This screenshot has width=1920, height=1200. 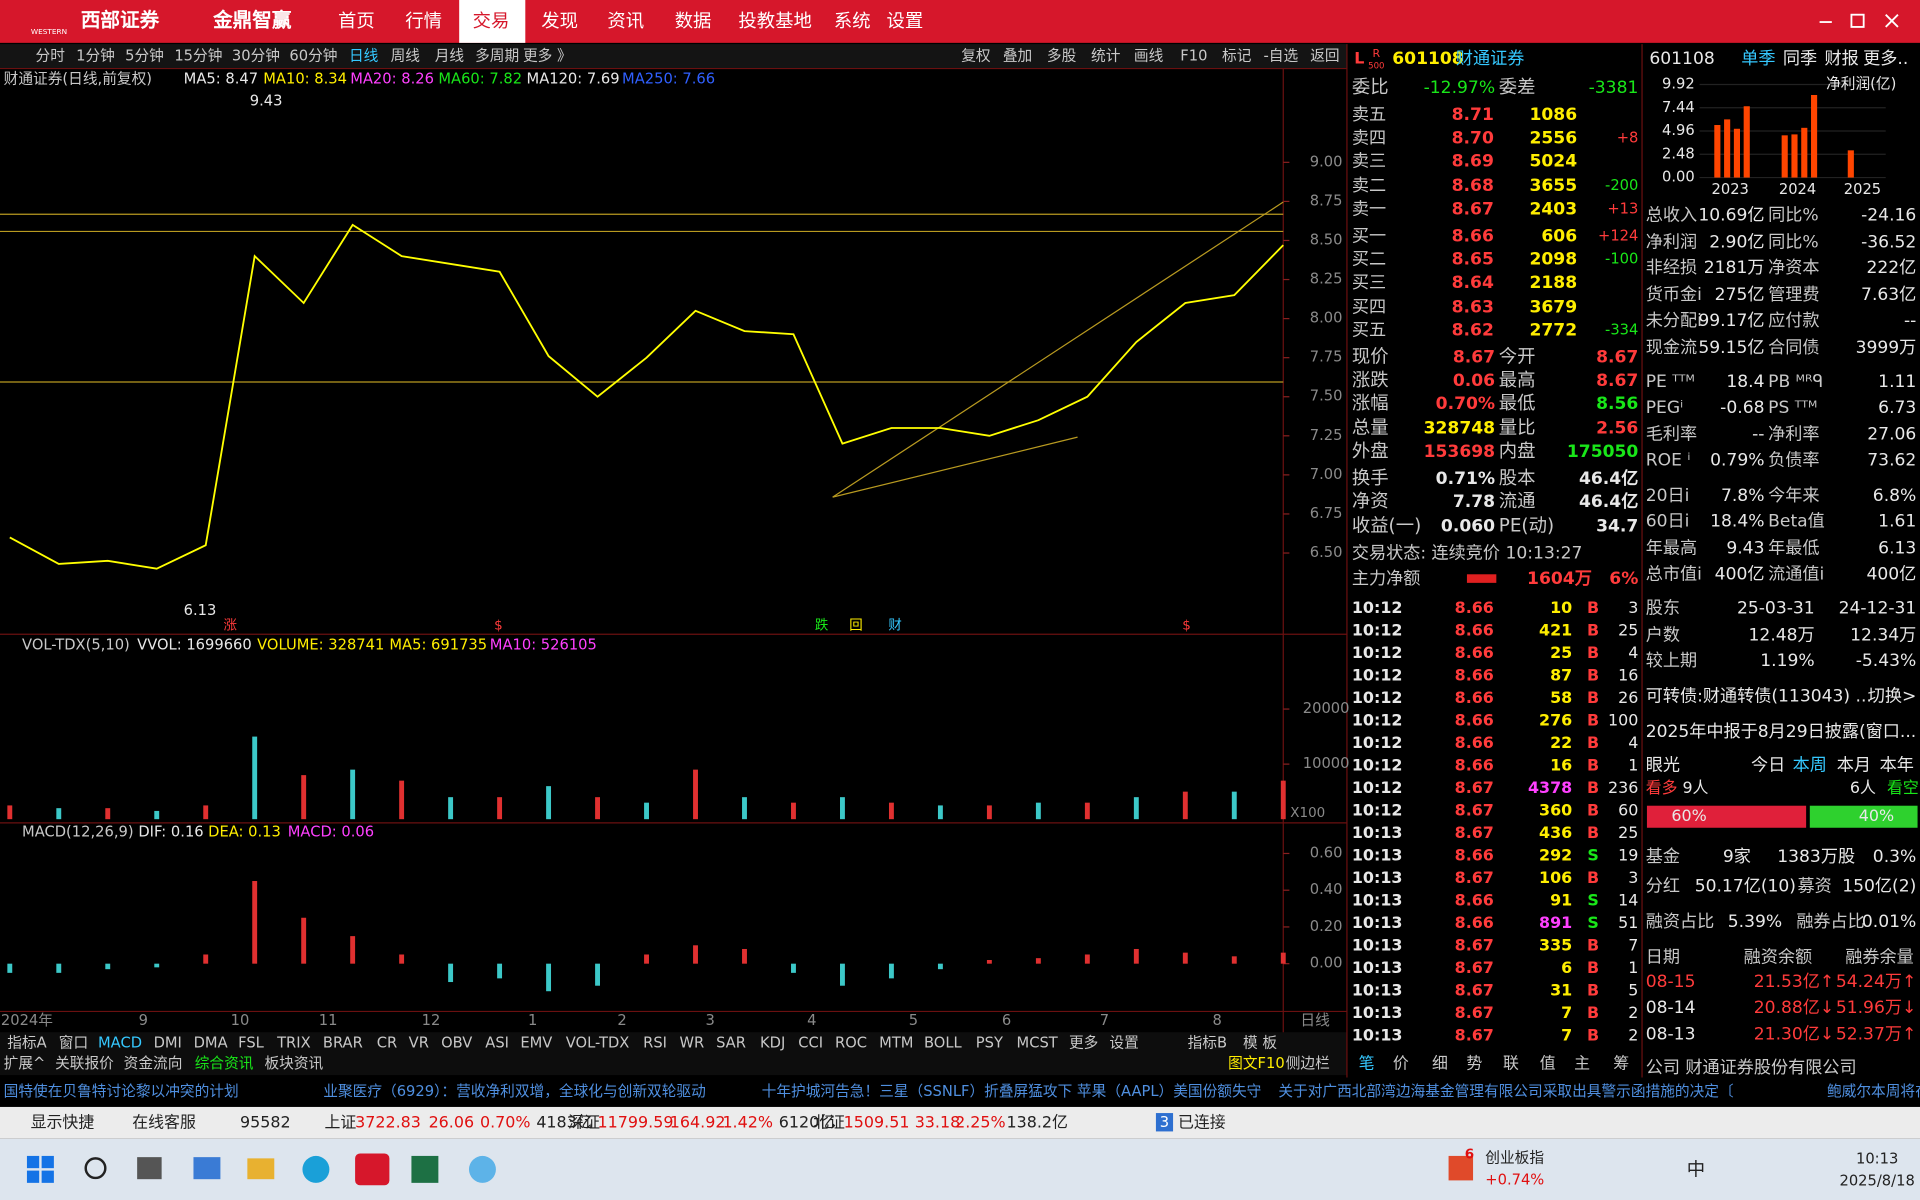 What do you see at coordinates (1401, 1063) in the screenshot?
I see `detail-tab: 价` at bounding box center [1401, 1063].